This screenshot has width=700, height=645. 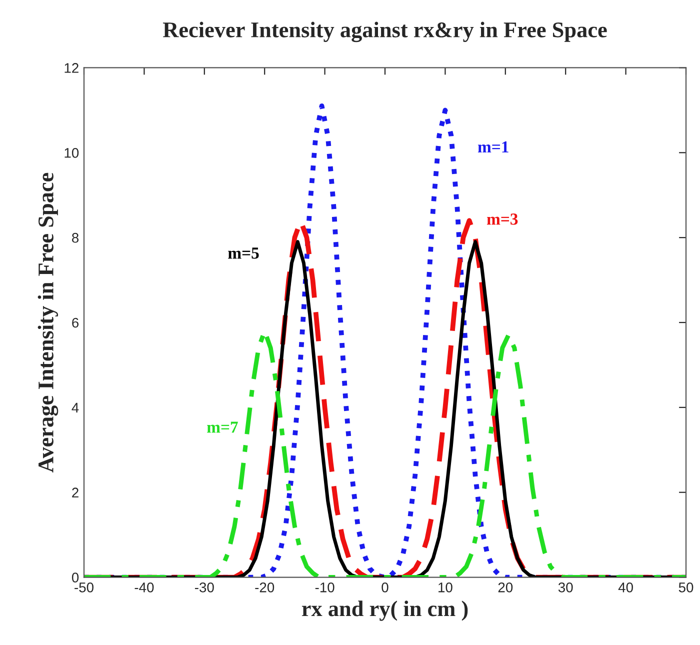 I want to click on y-tick-label: 2, so click(x=75, y=493).